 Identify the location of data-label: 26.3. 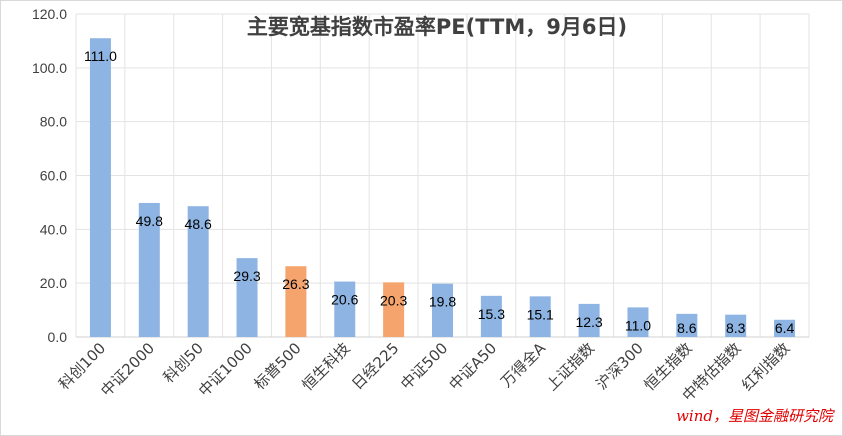
(295, 284).